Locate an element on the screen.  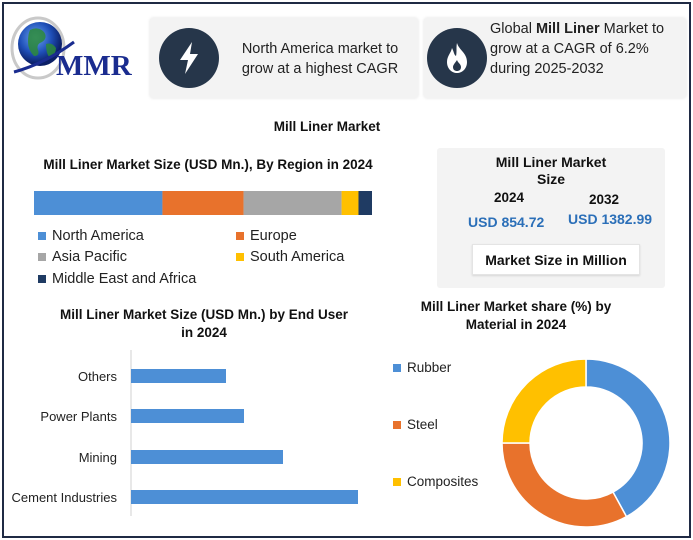
region-bar-segment-south-america is located at coordinates (350, 203).